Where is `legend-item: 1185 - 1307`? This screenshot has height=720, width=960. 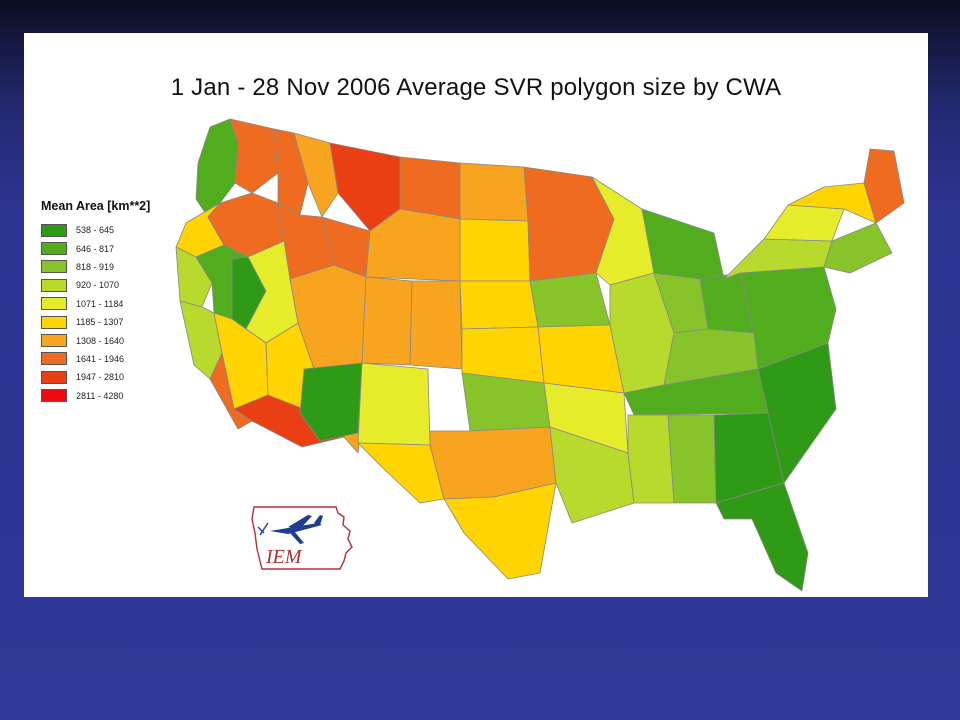 legend-item: 1185 - 1307 is located at coordinates (116, 322).